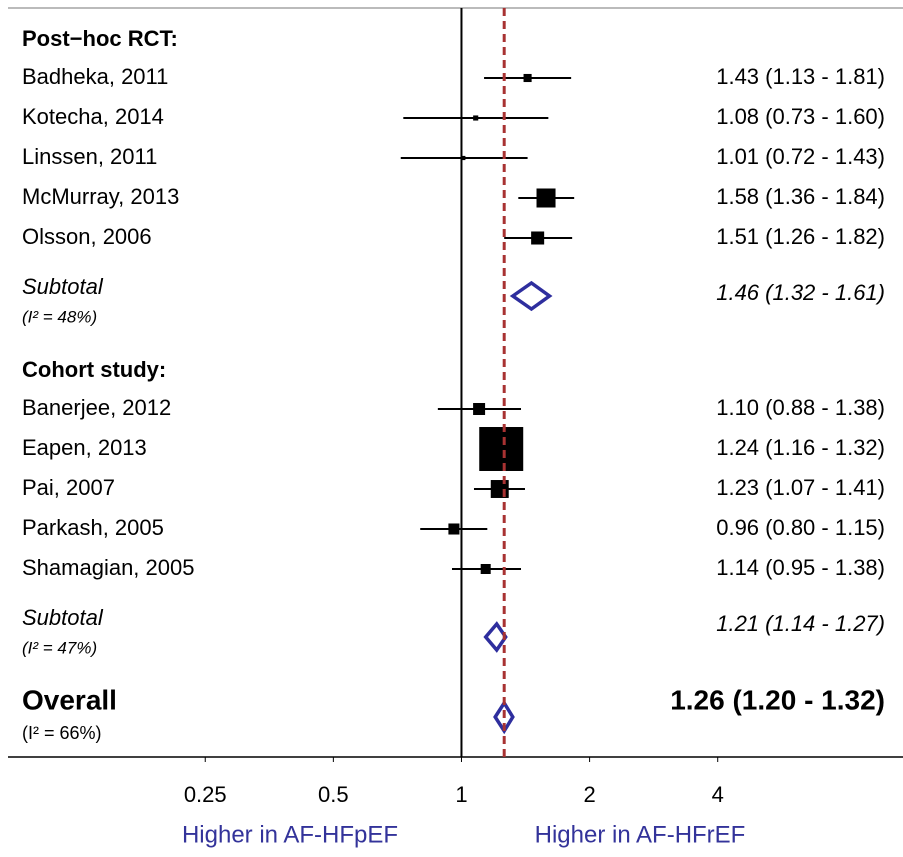 Image resolution: width=903 pixels, height=857 pixels. Describe the element at coordinates (93, 527) in the screenshot. I see `study-name: Parkash, 2005` at that location.